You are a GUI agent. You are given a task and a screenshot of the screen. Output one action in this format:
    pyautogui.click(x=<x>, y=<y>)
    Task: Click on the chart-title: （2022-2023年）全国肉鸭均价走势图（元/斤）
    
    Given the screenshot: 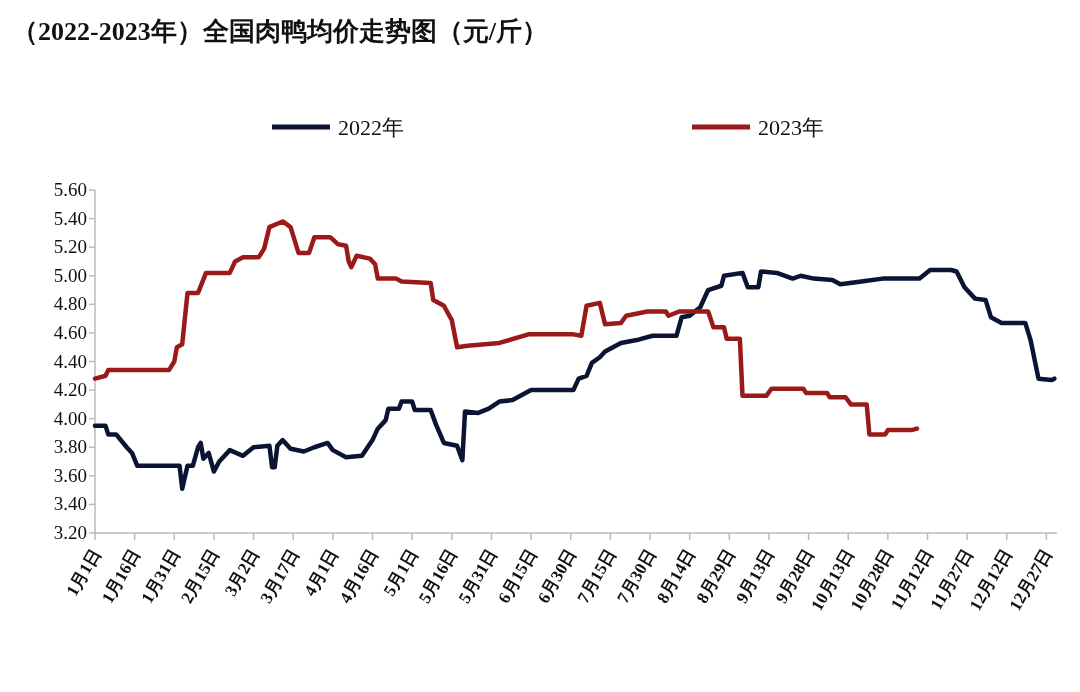 What is the action you would take?
    pyautogui.click(x=280, y=31)
    